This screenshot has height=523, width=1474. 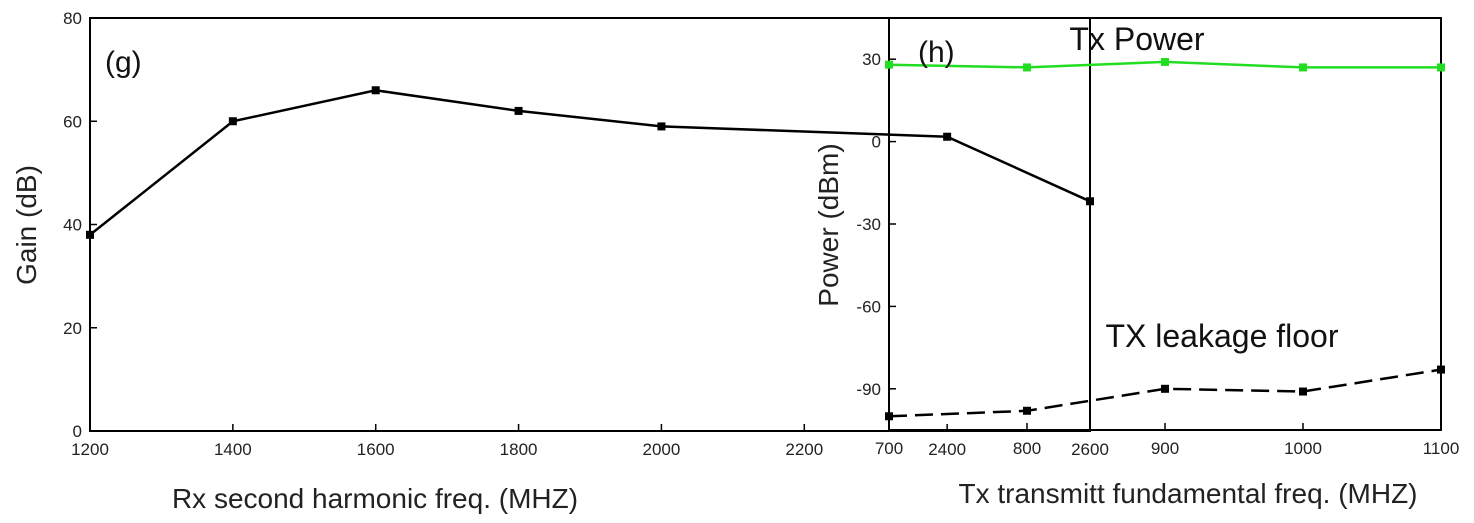 What do you see at coordinates (947, 449) in the screenshot?
I see `x-tick-label: 2400` at bounding box center [947, 449].